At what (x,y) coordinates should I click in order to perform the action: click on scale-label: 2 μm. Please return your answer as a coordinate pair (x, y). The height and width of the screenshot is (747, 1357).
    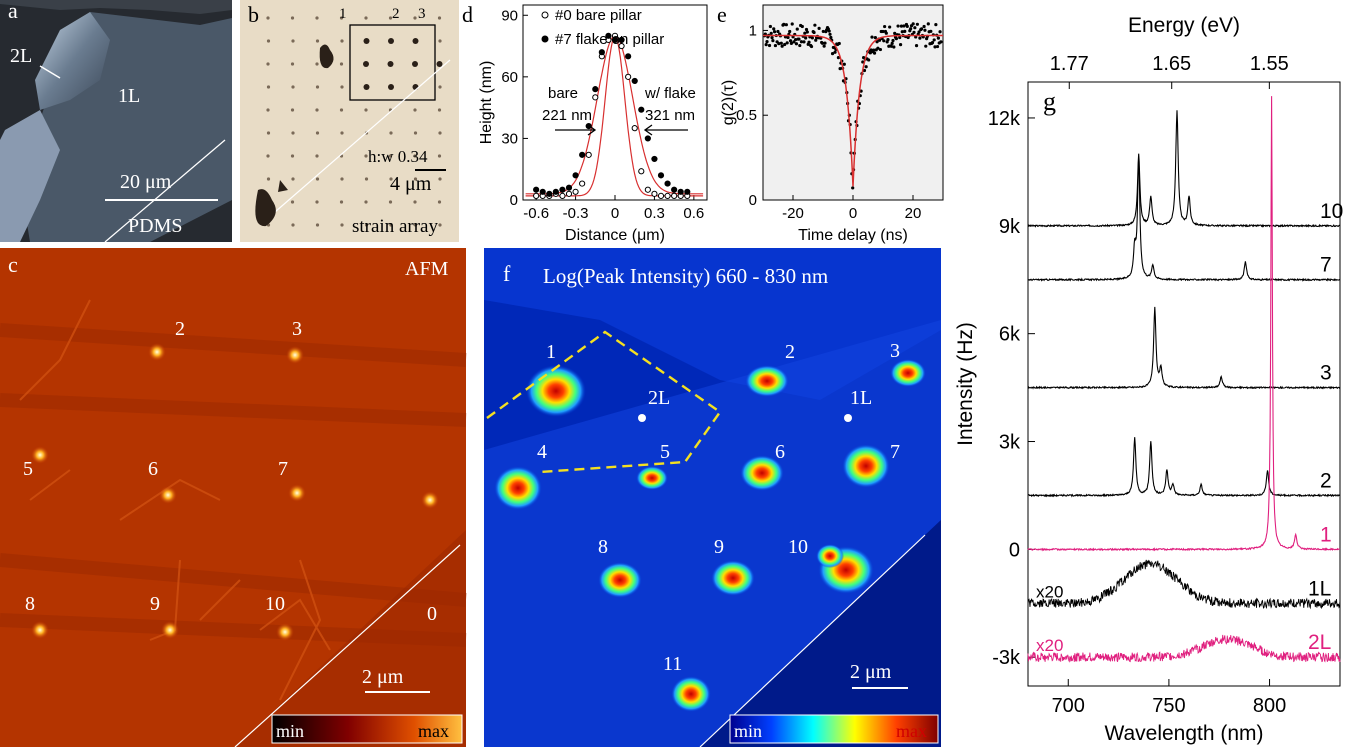
    Looking at the image, I should click on (383, 677).